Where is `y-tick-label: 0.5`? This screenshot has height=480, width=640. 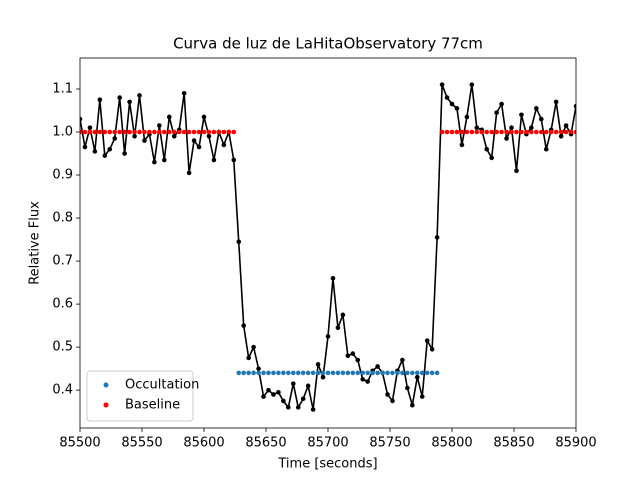 y-tick-label: 0.5 is located at coordinates (62, 347).